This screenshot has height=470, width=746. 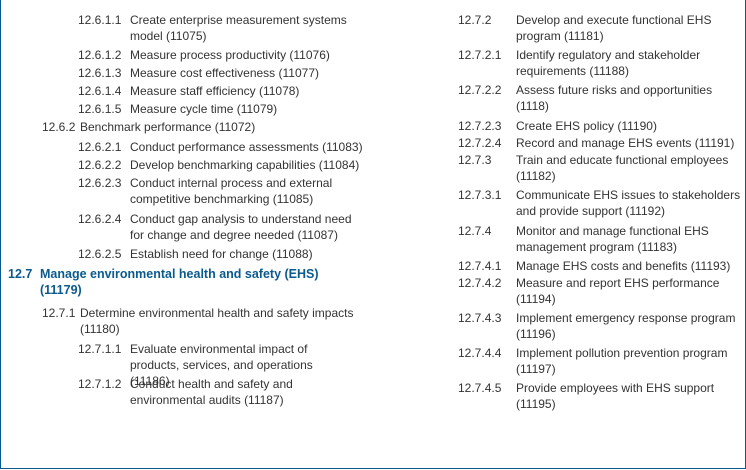 I want to click on outline-number: 12.7.2.1, so click(x=480, y=55).